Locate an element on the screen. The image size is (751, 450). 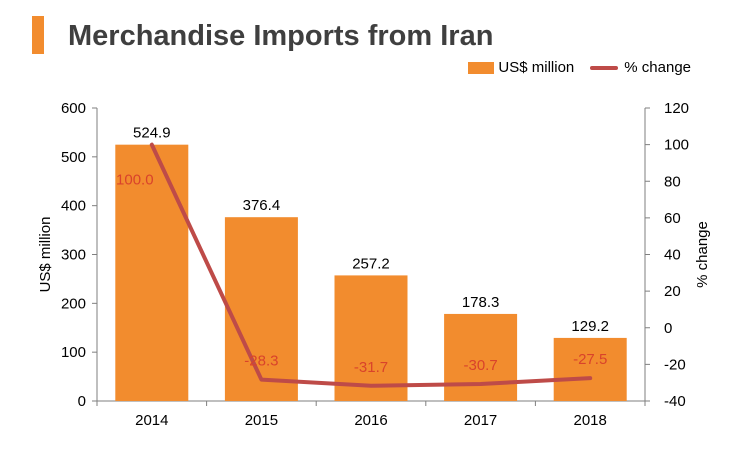
line-data-label: 100.0 is located at coordinates (135, 180).